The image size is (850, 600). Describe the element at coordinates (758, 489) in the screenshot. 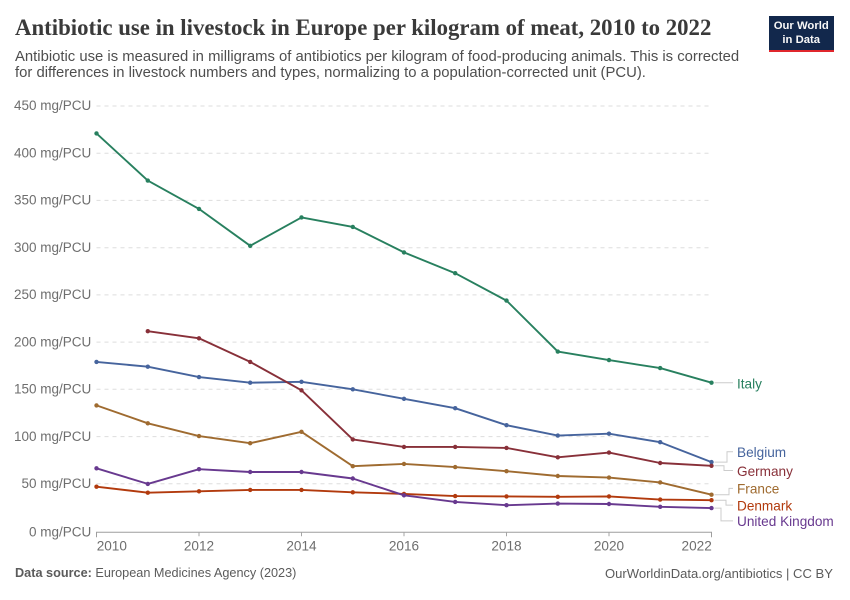

I see `svg-text: France` at that location.